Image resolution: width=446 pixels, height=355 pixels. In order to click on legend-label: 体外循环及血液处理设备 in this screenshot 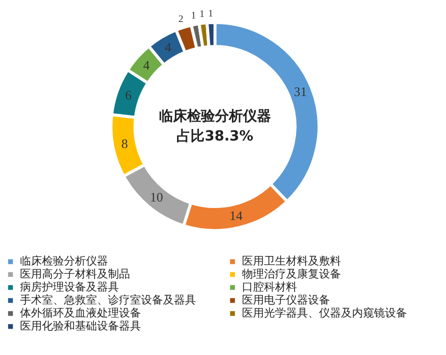, I will do `click(80, 313)`.